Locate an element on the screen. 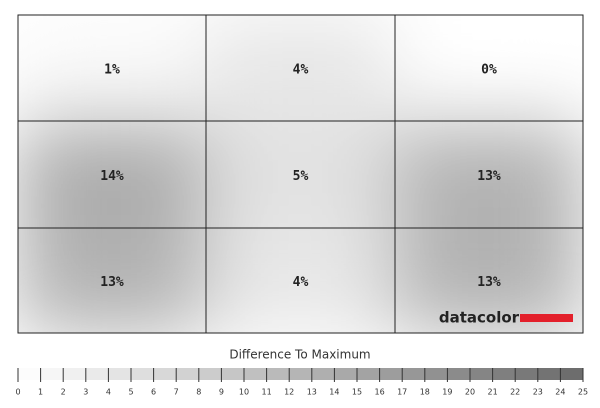 The height and width of the screenshot is (408, 600). brand-bar is located at coordinates (546, 318).